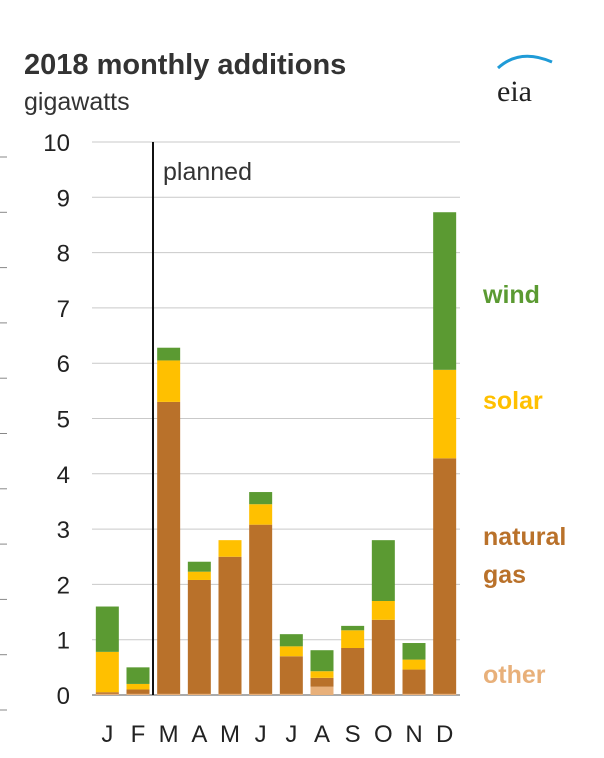 Image resolution: width=604 pixels, height=758 pixels. What do you see at coordinates (56, 143) in the screenshot?
I see `y-tick-label: 10` at bounding box center [56, 143].